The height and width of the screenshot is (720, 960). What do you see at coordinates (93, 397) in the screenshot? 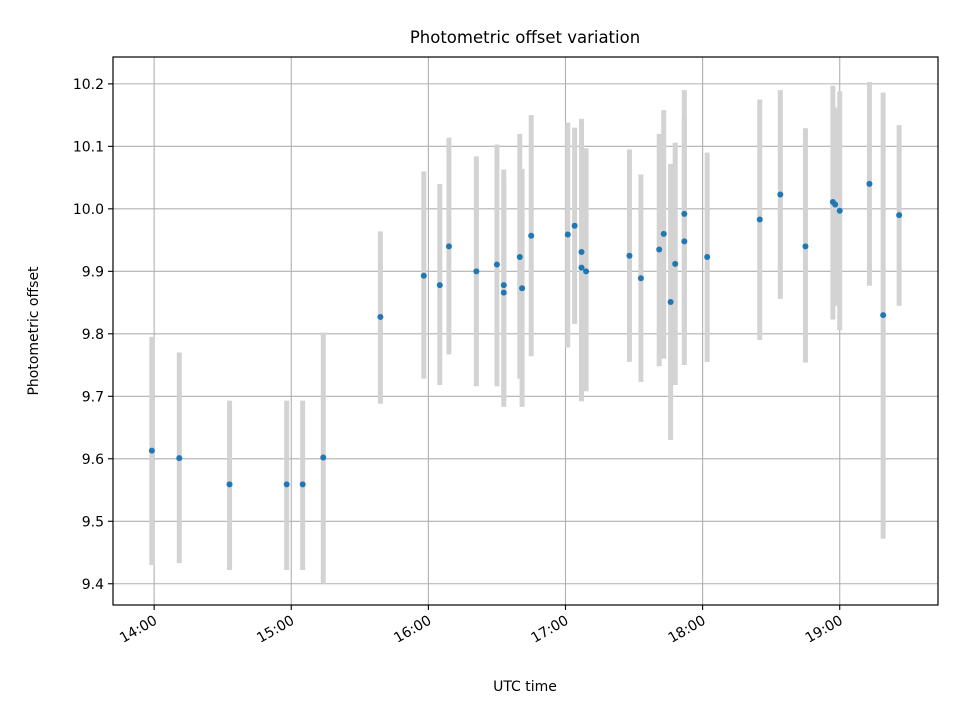
I see `y-tick-label: 9.7` at bounding box center [93, 397].